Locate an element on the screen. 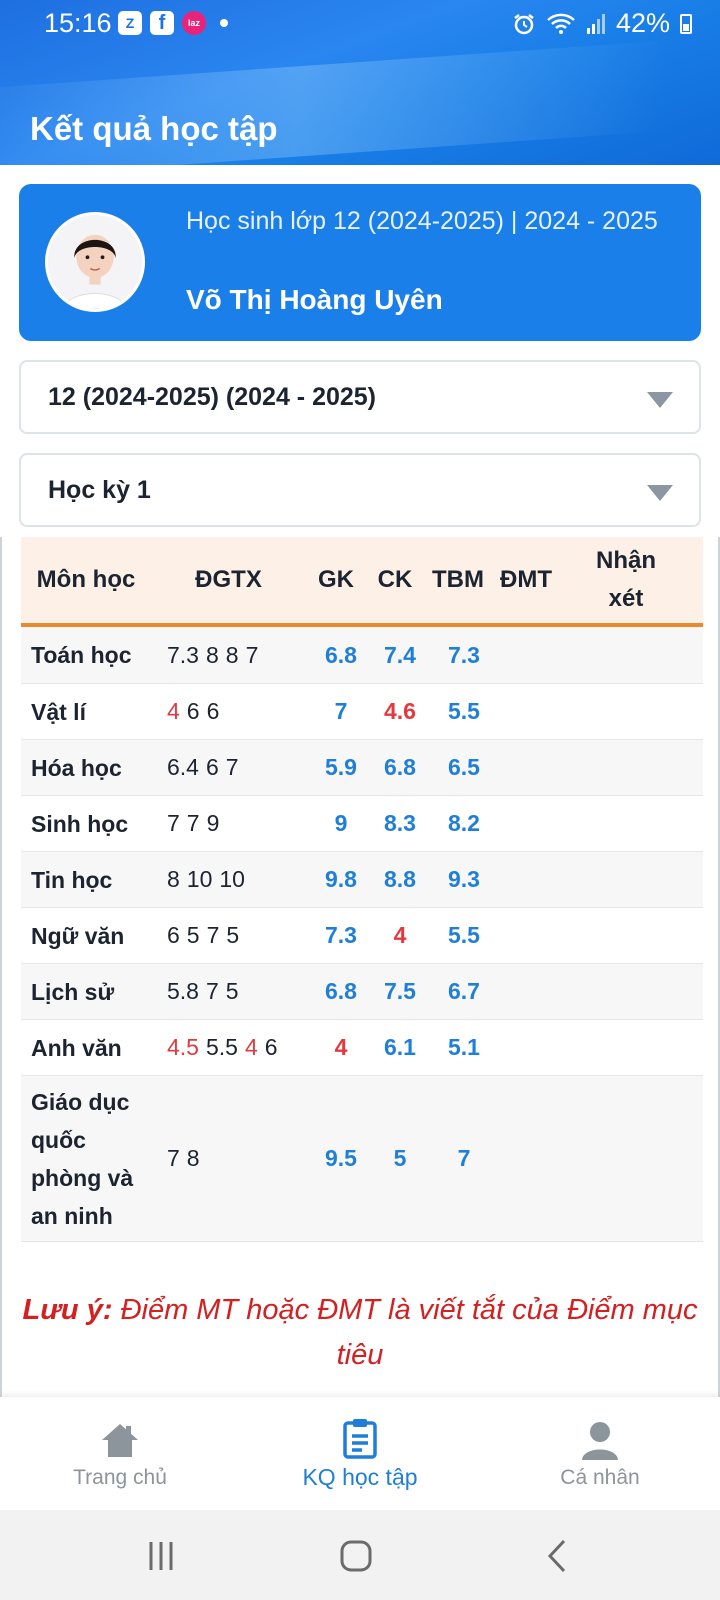 This screenshot has height=1600, width=720. ck-score: 4.6 is located at coordinates (400, 711).